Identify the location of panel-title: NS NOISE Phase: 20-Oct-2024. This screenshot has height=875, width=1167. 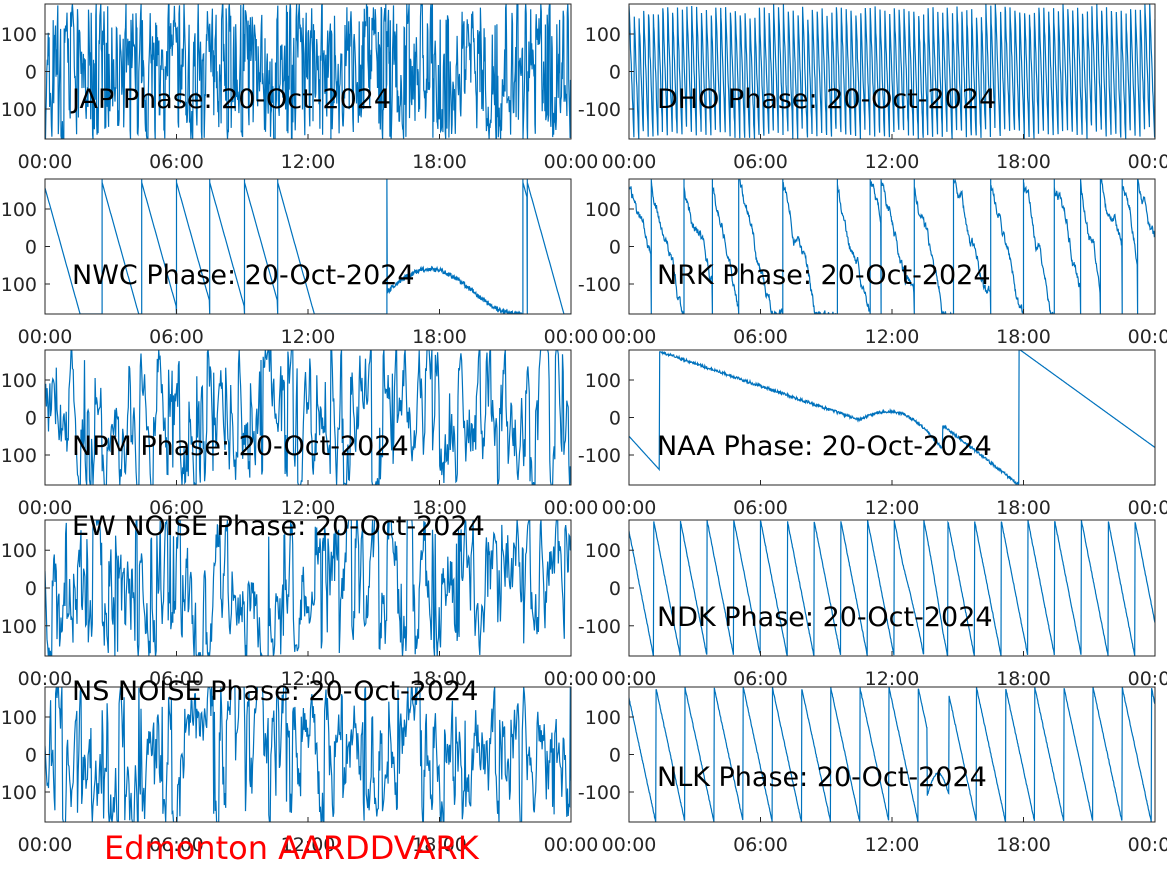
(275, 691).